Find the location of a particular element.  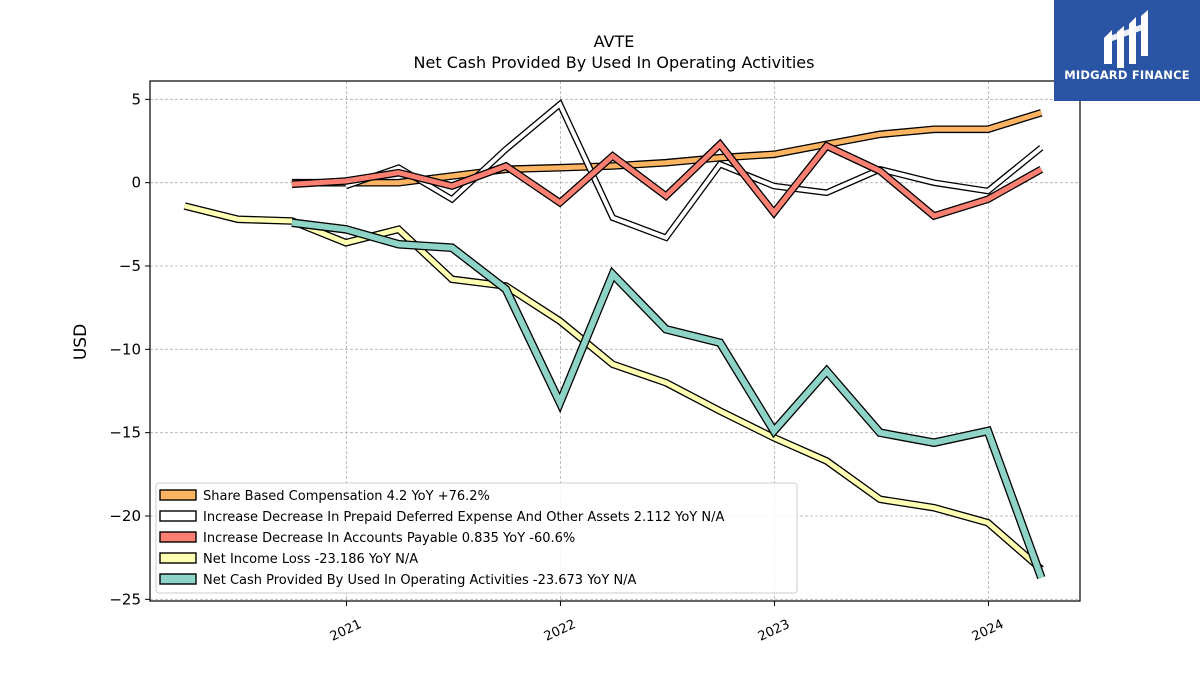

y-tick-label: 0 is located at coordinates (136, 183).